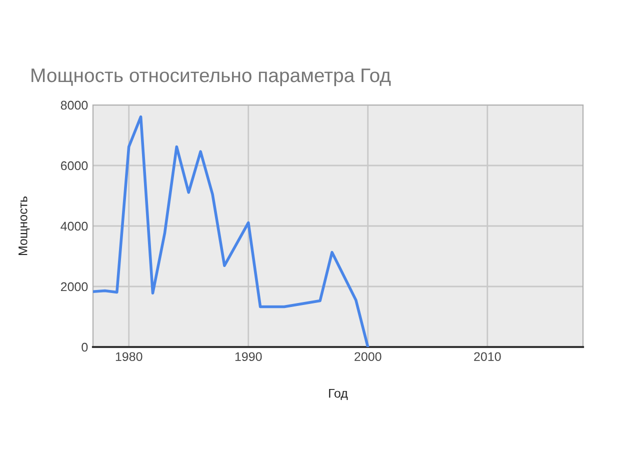  Describe the element at coordinates (74, 105) in the screenshot. I see `y-tick-label: 8000` at that location.